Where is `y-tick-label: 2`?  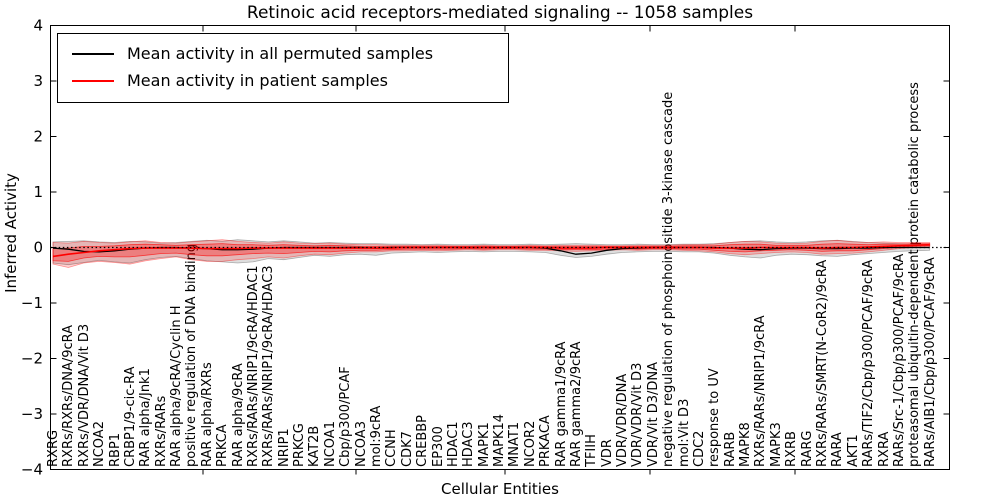
y-tick-label: 2 is located at coordinates (38, 137).